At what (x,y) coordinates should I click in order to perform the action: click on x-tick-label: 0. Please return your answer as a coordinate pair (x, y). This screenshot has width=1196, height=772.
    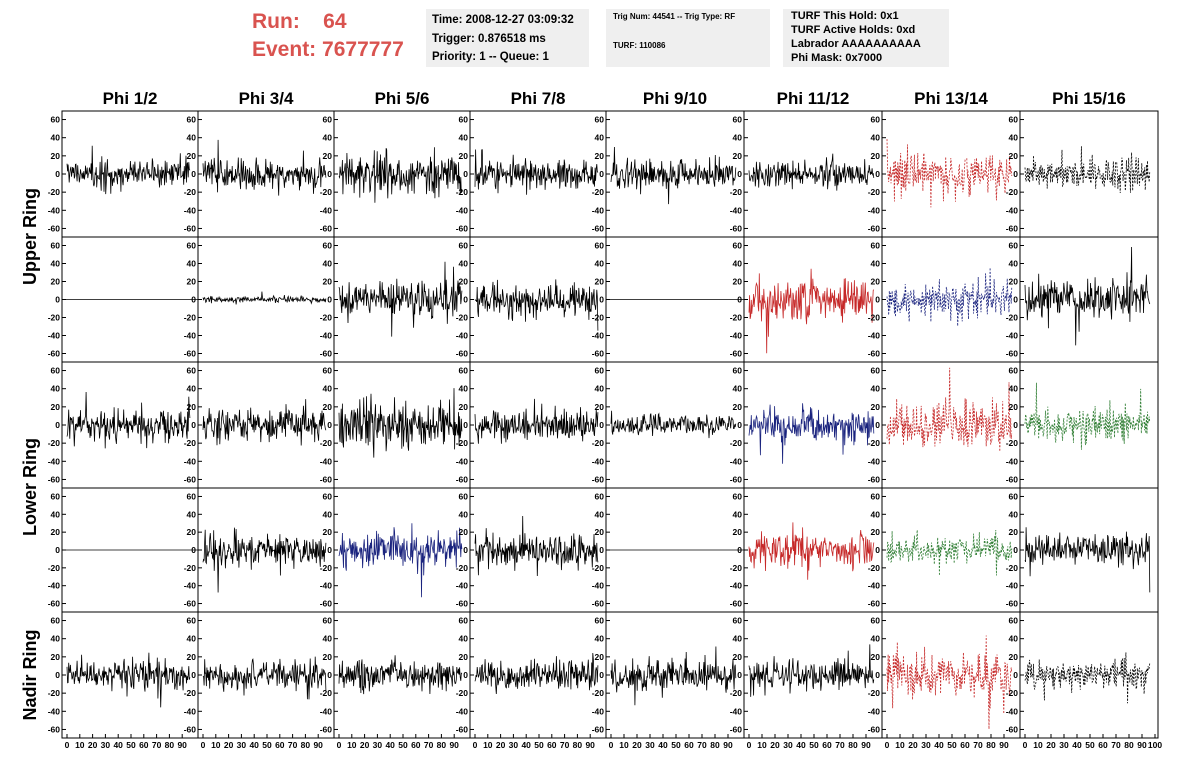
    Looking at the image, I should click on (1025, 745).